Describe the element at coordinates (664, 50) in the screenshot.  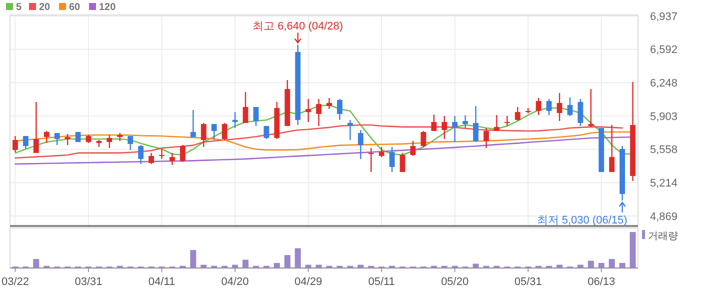
I see `y-tick-label: 6,592` at that location.